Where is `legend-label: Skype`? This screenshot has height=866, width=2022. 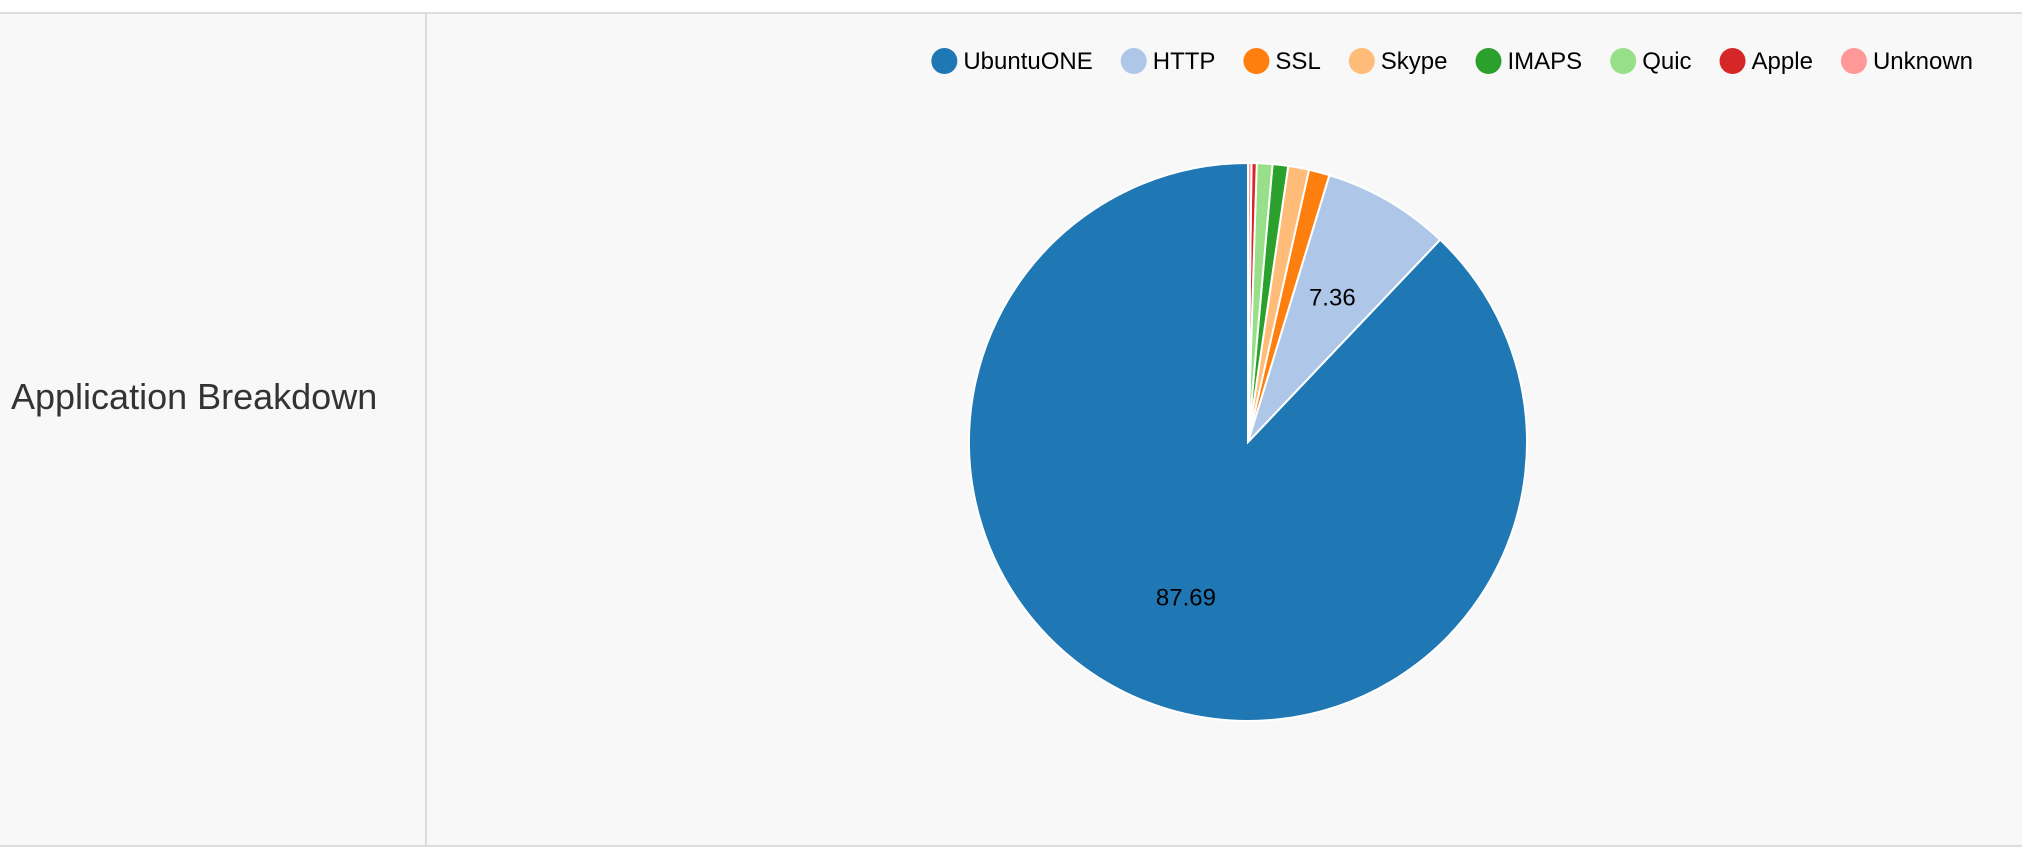 legend-label: Skype is located at coordinates (1414, 61).